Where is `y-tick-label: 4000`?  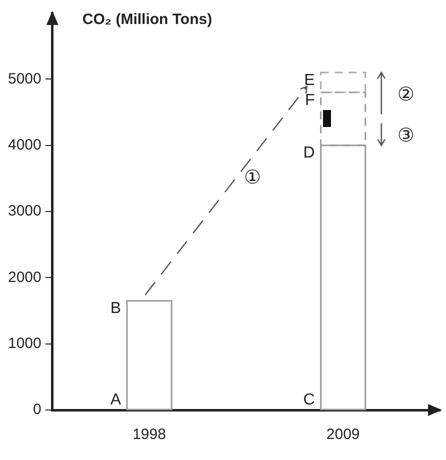
y-tick-label: 4000 is located at coordinates (25, 145).